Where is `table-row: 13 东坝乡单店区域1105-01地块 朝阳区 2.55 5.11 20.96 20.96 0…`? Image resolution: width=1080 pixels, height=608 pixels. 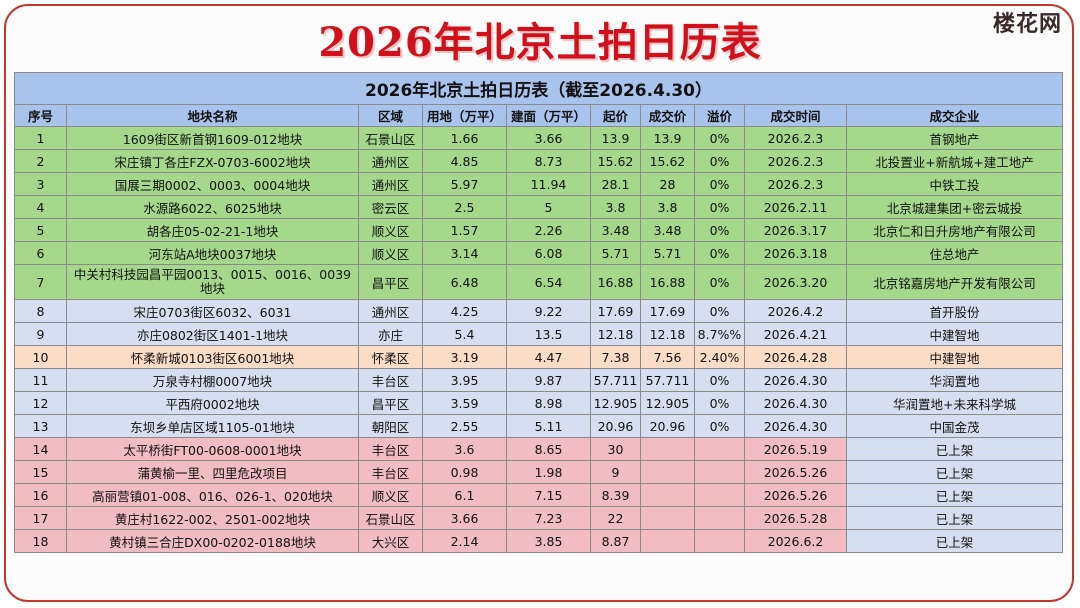
table-row: 13 东坝乡单店区域1105-01地块 朝阳区 2.55 5.11 20.96 20.96 0… is located at coordinates (538, 426).